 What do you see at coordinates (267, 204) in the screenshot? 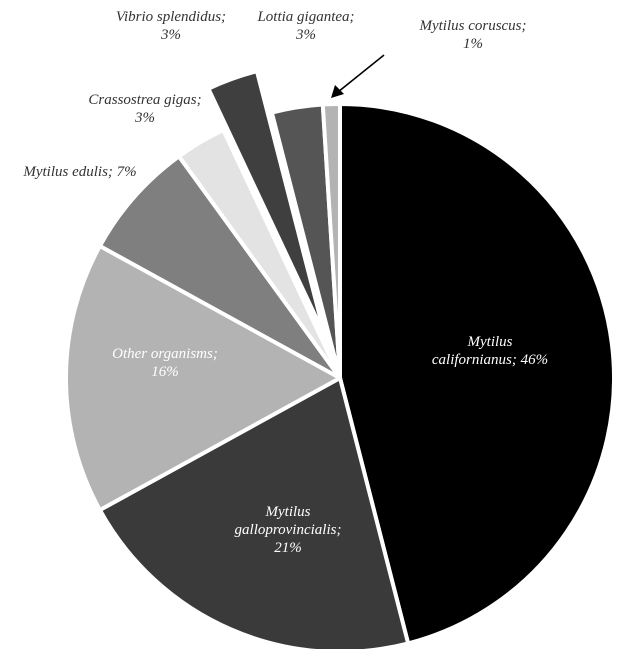
I see `pie-slice-vibrio-splendidus` at bounding box center [267, 204].